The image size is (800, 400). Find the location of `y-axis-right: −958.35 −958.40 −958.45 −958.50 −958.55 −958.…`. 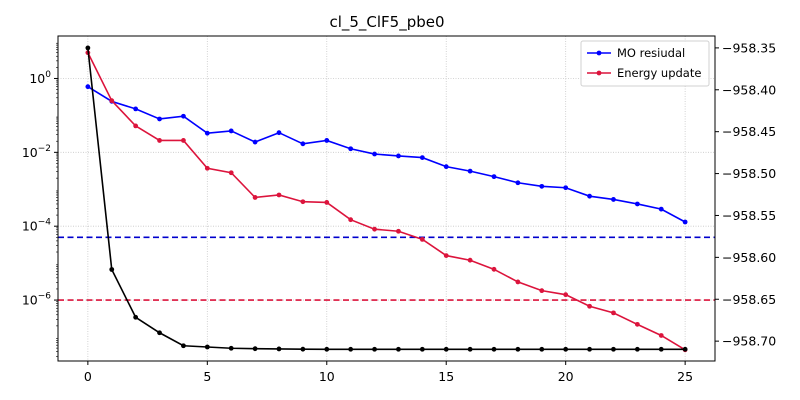

y-axis-right: −958.35 −958.40 −958.45 −958.50 −958.55 −958.… is located at coordinates (745, 194).